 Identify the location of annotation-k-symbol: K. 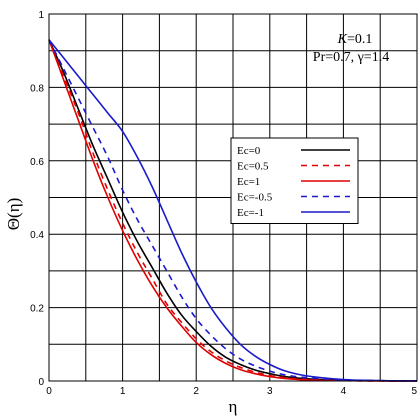
(342, 39).